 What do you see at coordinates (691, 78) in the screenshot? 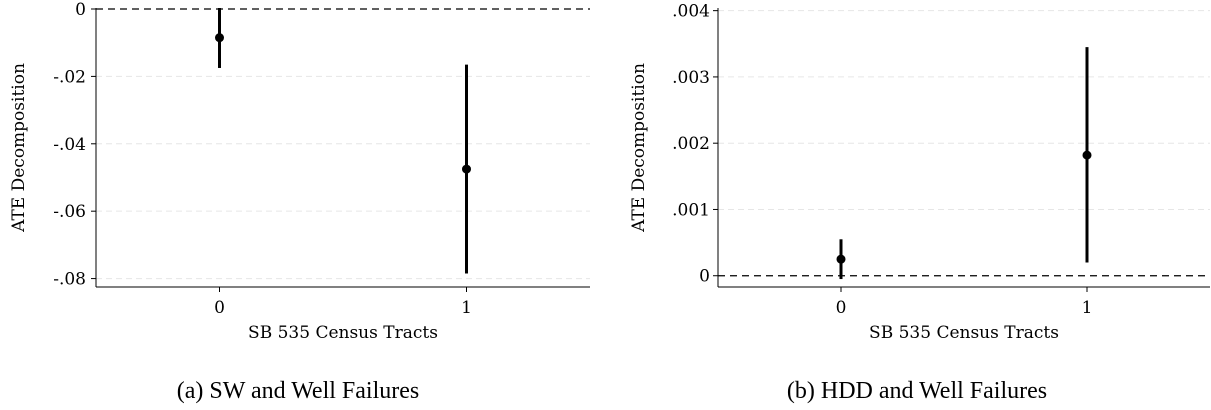
I see `y-tick-label: .003` at bounding box center [691, 78].